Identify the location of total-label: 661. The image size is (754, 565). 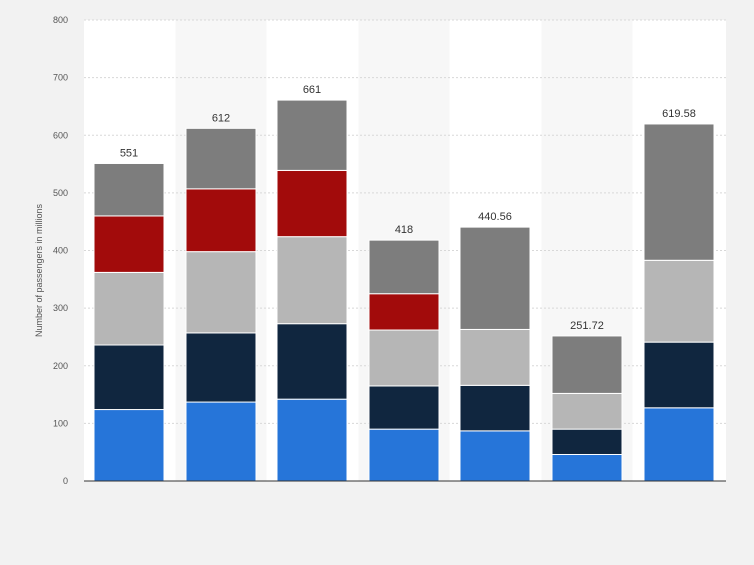
(312, 90).